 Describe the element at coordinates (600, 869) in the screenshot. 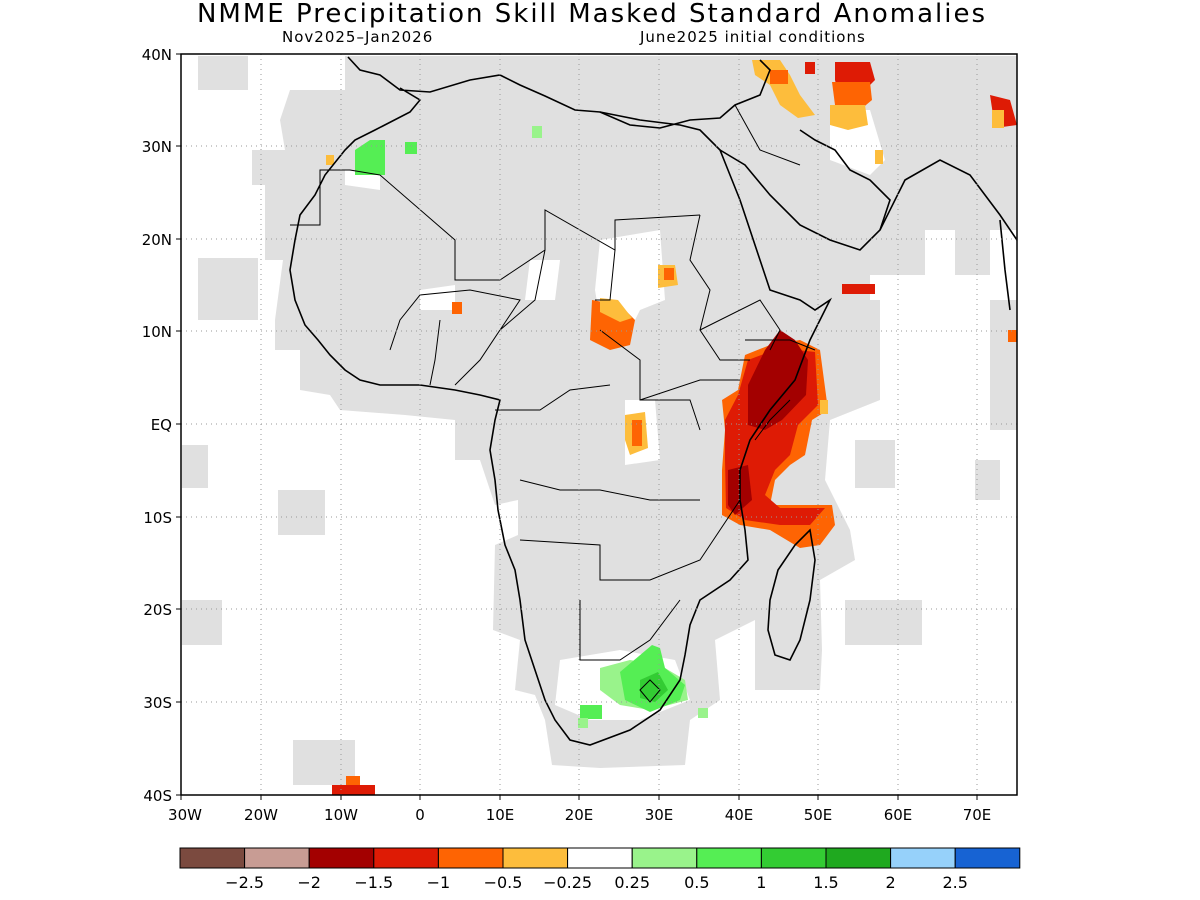

I see `colorbar: −2.5 −2 −1.5 −1 −0.5 −0.25 0.25 0.5 1 1.5 2 2.5` at that location.